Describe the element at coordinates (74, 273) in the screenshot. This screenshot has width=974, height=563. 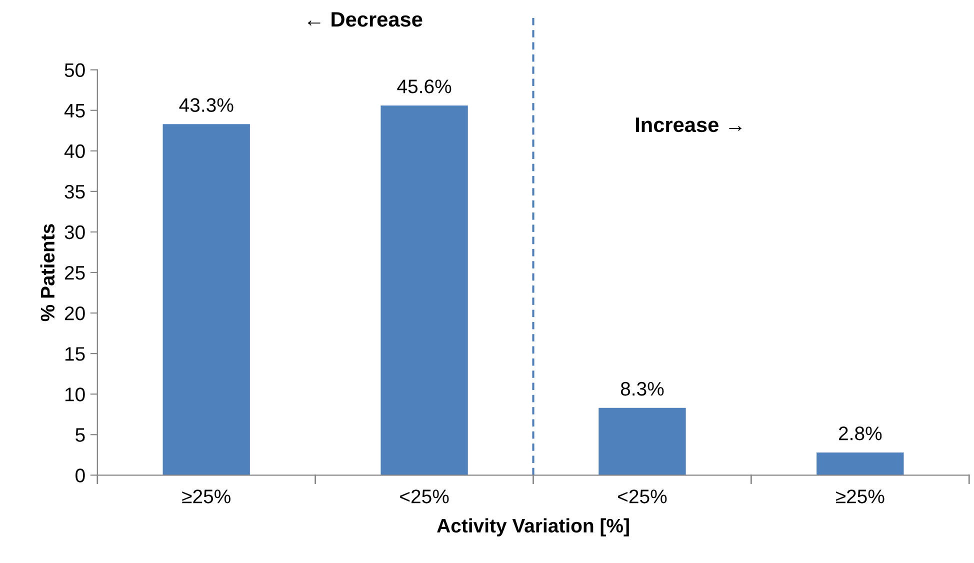
I see `y-tick-label: 25` at that location.